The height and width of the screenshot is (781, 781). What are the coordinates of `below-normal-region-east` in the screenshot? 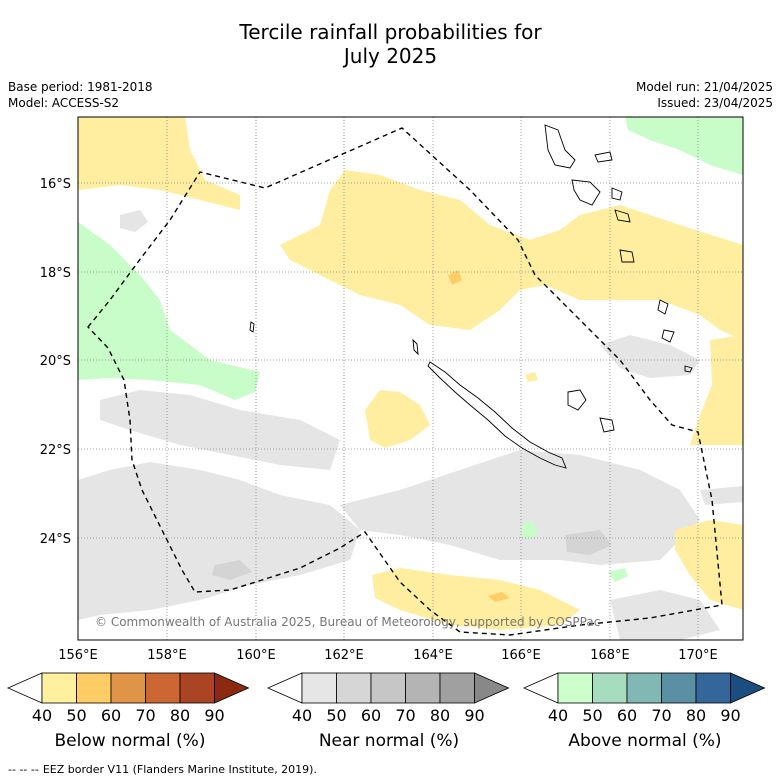 It's located at (716, 390).